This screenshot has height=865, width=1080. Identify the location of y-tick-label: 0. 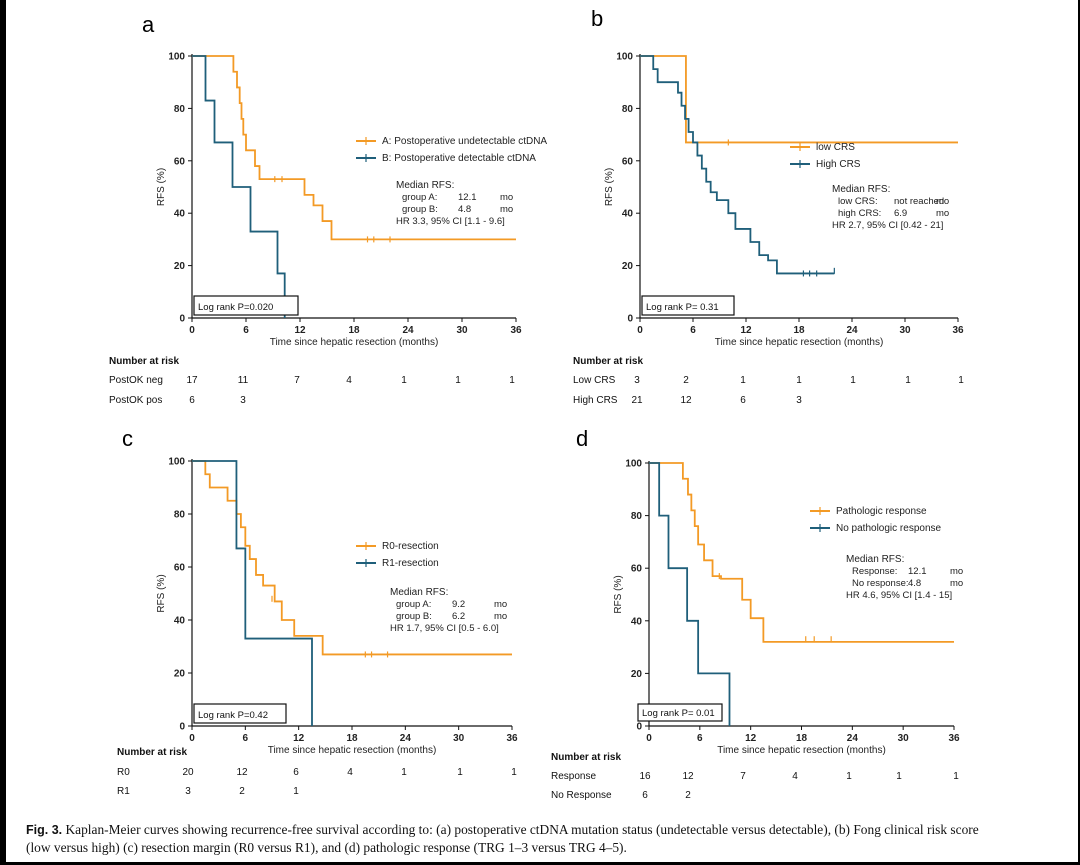
(630, 319).